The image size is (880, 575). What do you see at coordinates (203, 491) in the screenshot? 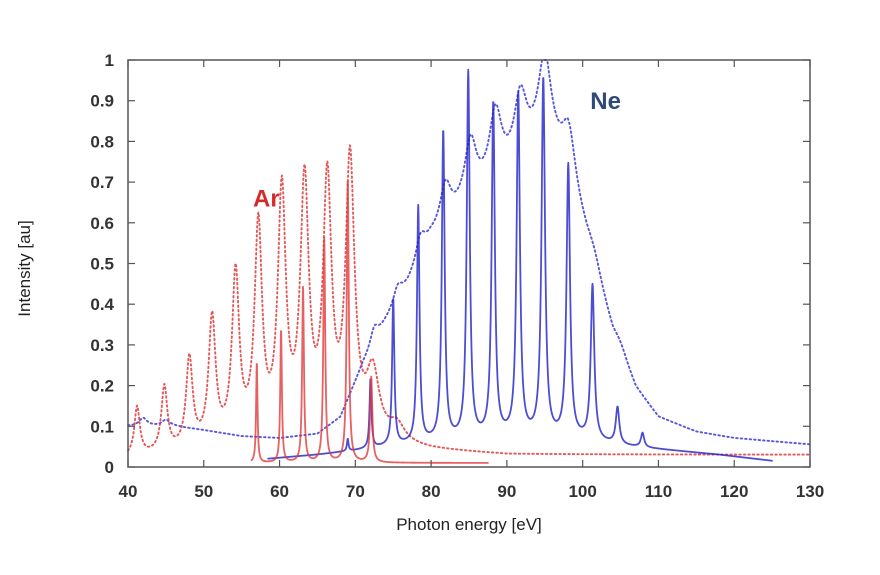
I see `x-tick-label: 50` at bounding box center [203, 491].